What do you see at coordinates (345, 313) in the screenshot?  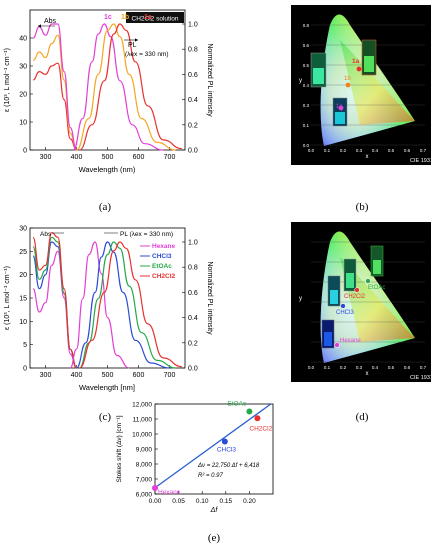 I see `panel-d-label-chcl3: CHCl3` at bounding box center [345, 313].